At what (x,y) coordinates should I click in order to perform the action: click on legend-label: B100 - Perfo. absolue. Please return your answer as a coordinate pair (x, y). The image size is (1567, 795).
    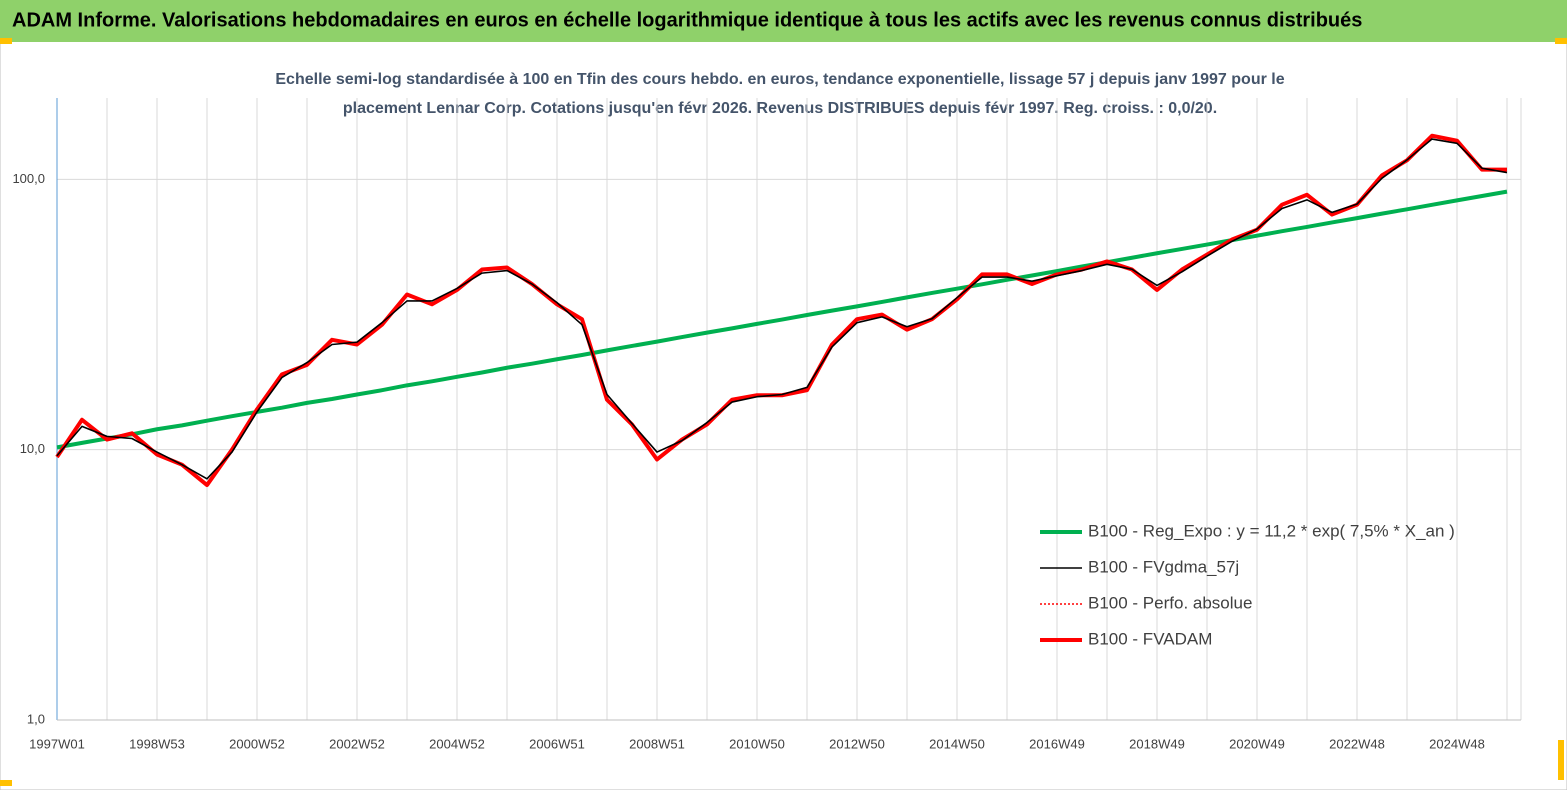
    Looking at the image, I should click on (1170, 602).